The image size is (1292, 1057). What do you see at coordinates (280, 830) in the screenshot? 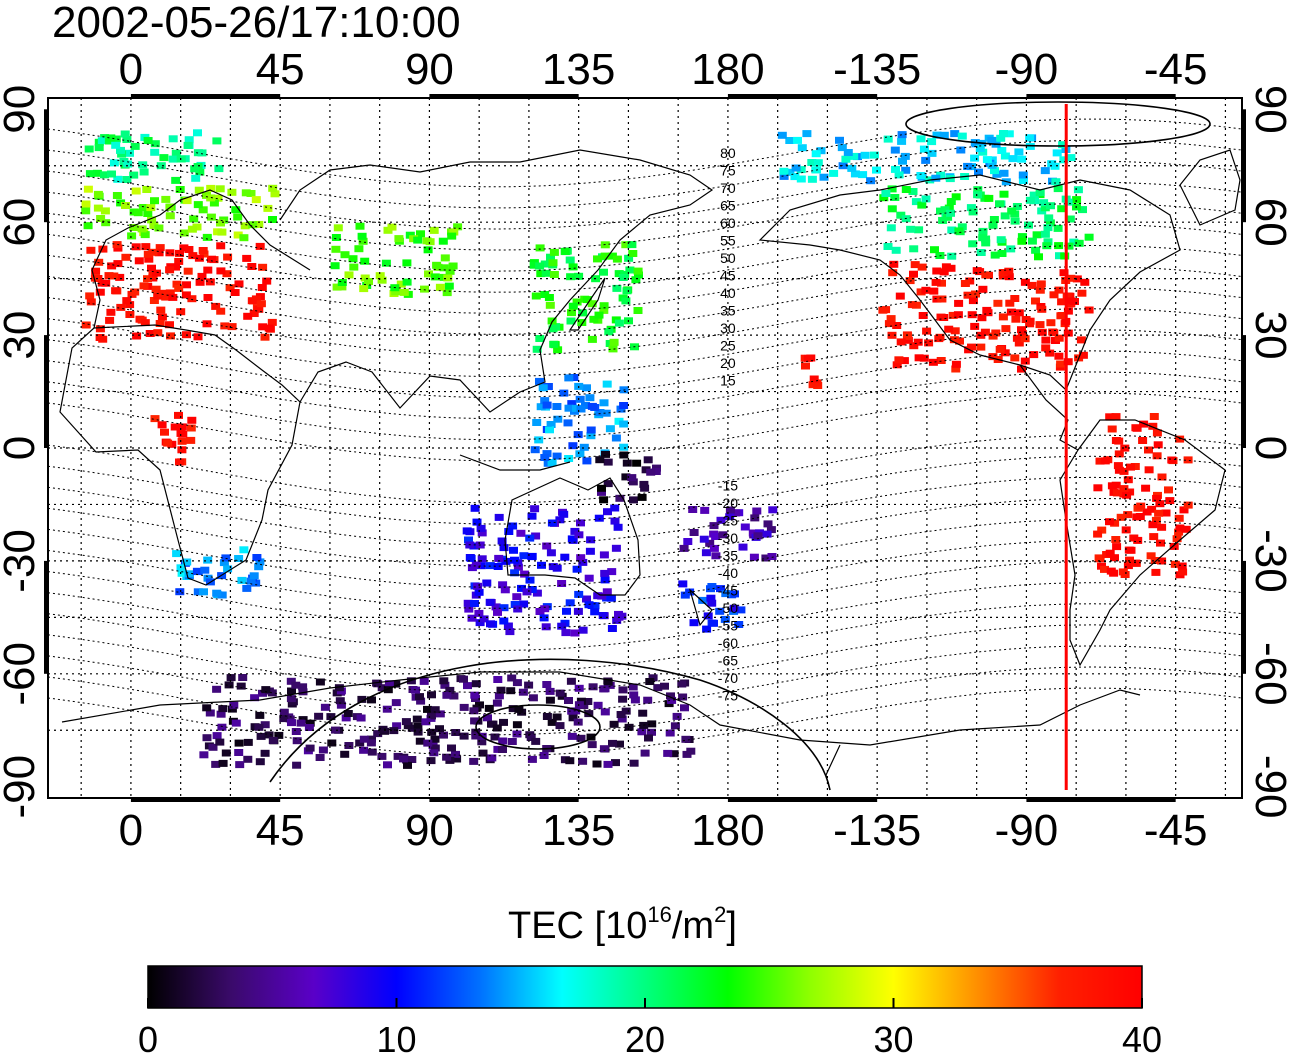
I see `lon-tick-label-bottom: 45` at bounding box center [280, 830].